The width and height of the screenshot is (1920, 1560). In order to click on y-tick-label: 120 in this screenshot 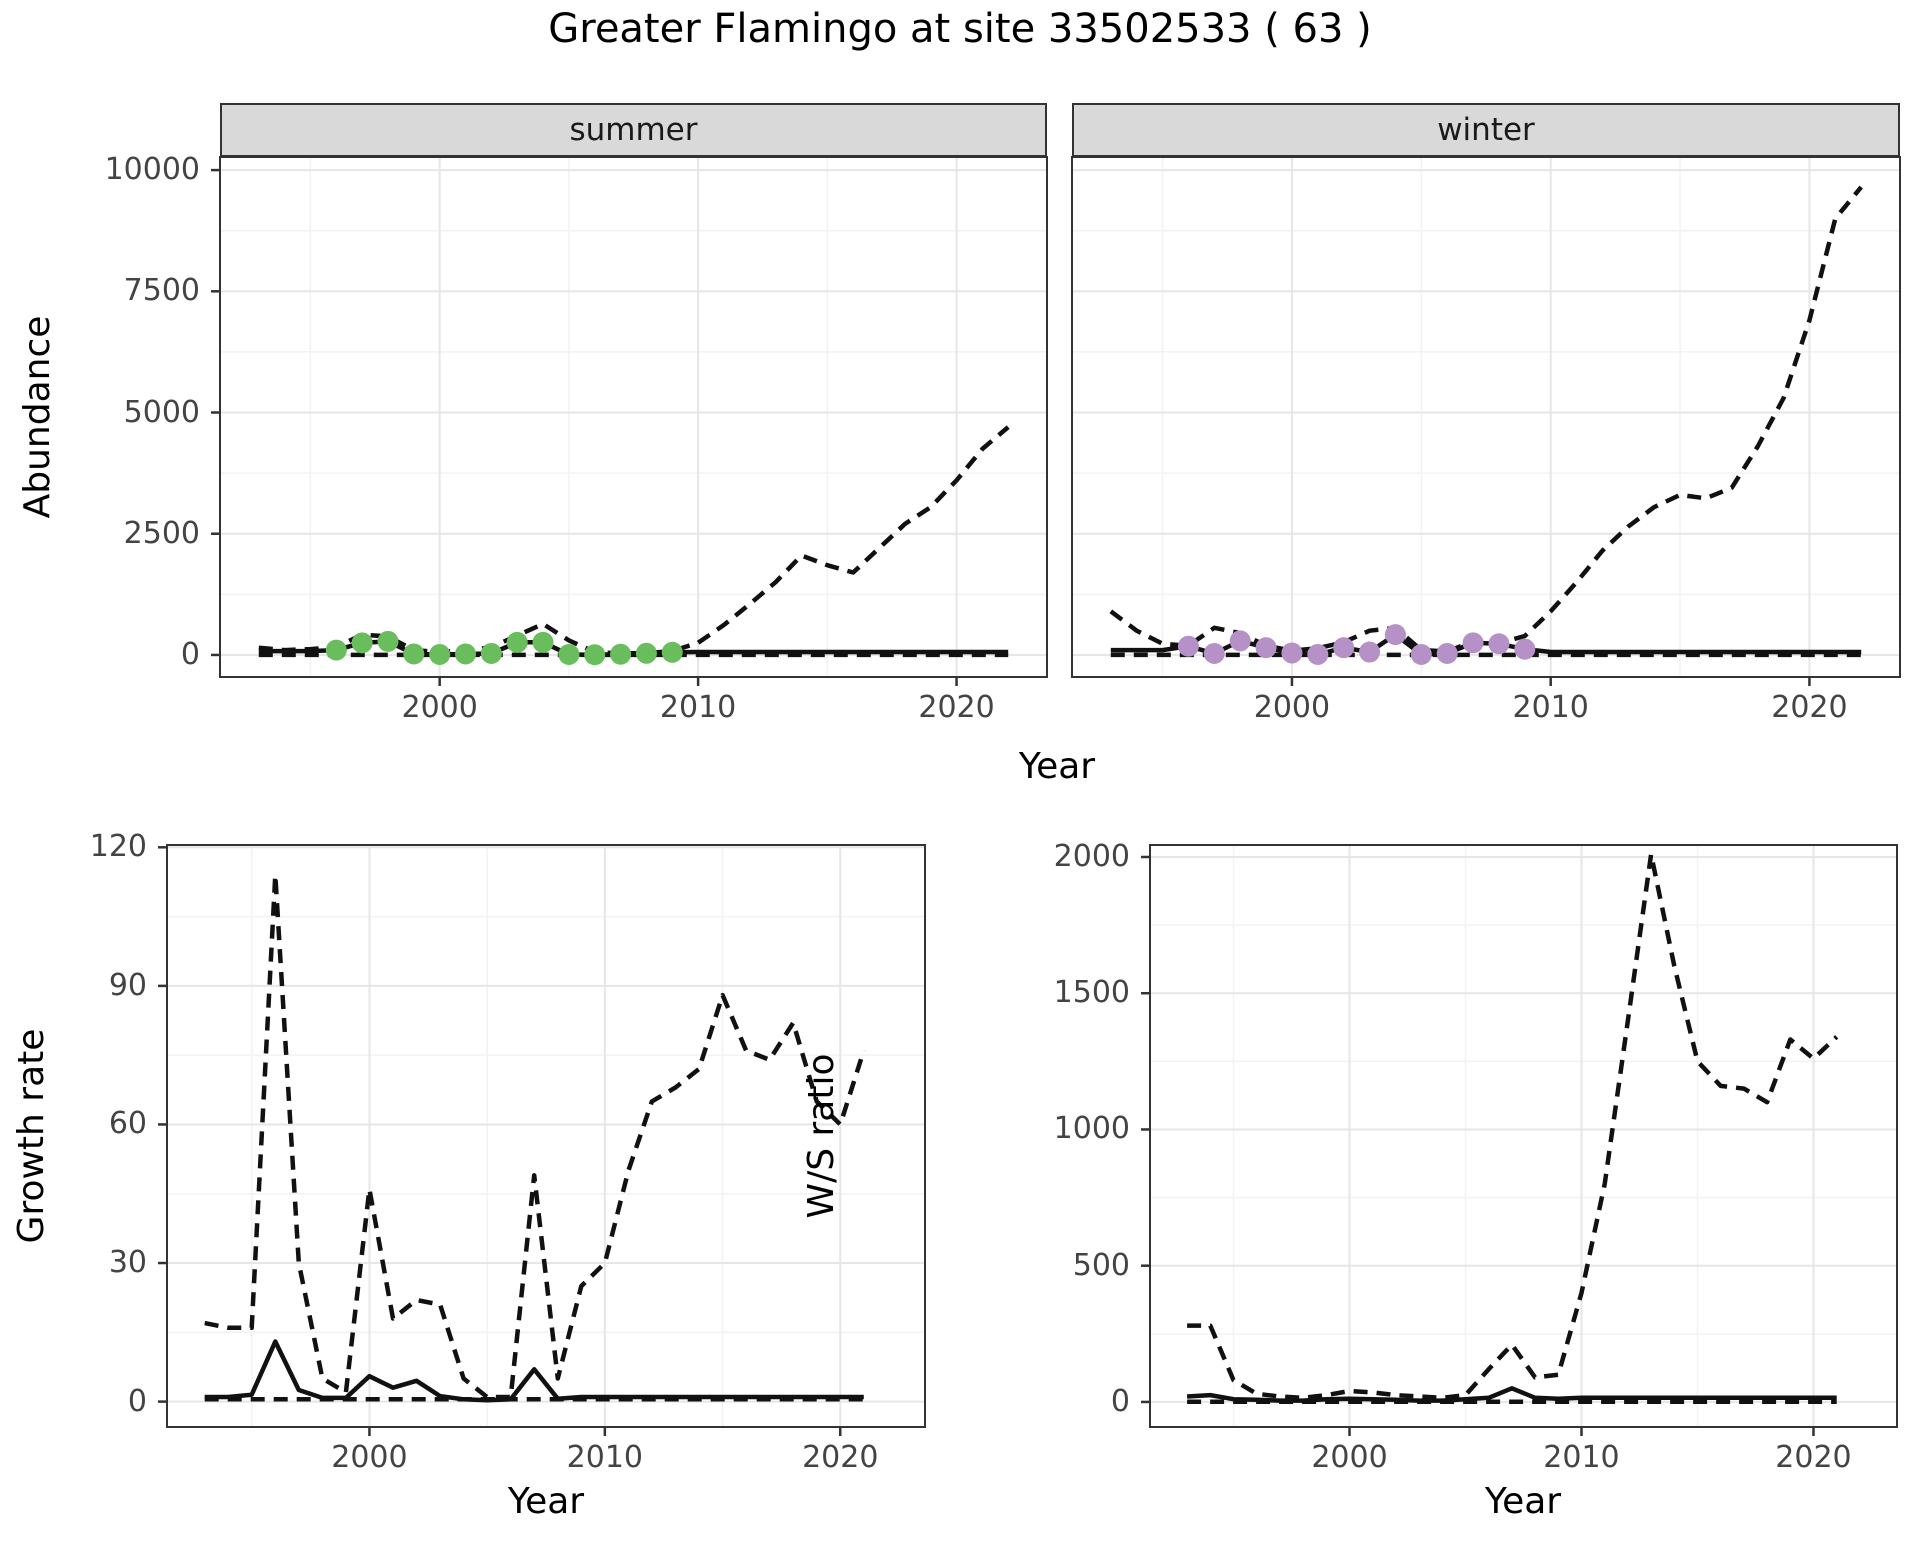, I will do `click(118, 847)`.